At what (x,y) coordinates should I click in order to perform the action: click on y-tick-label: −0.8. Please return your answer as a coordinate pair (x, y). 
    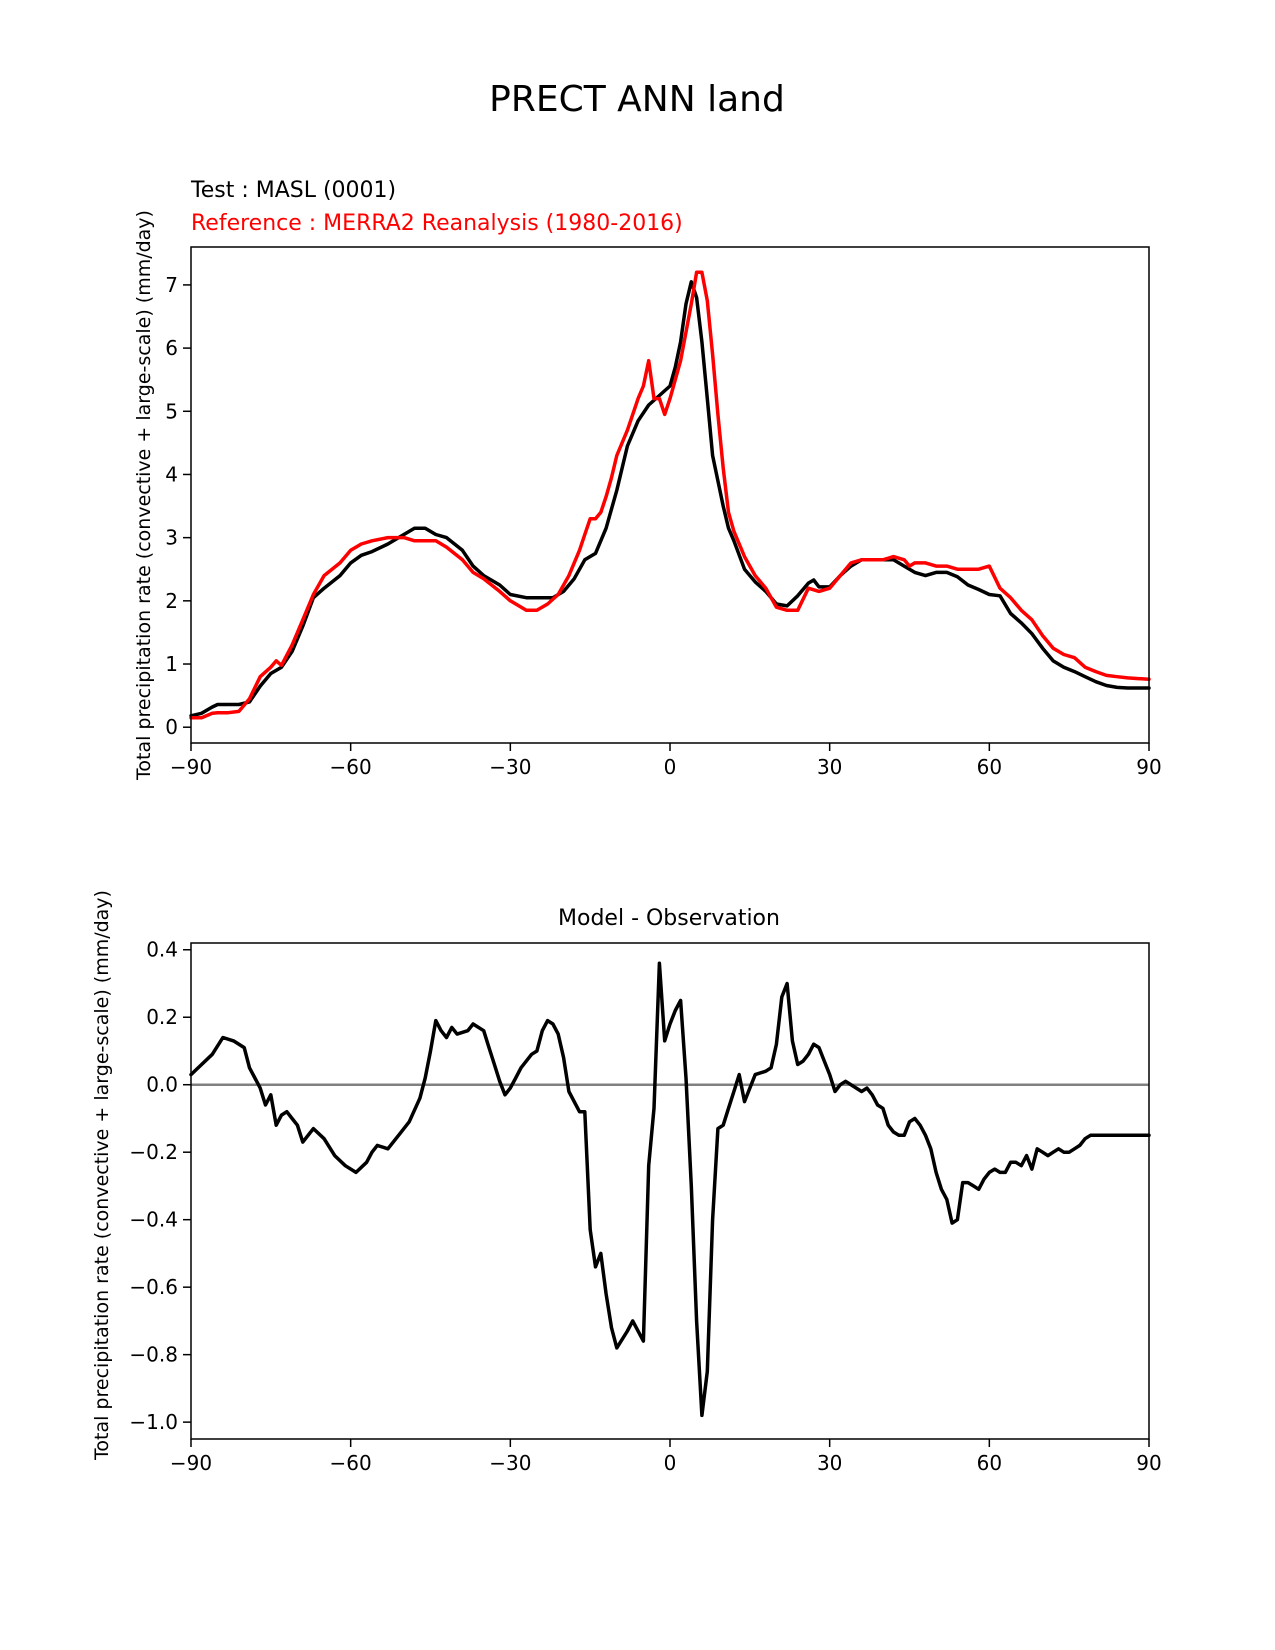
    Looking at the image, I should click on (153, 1355).